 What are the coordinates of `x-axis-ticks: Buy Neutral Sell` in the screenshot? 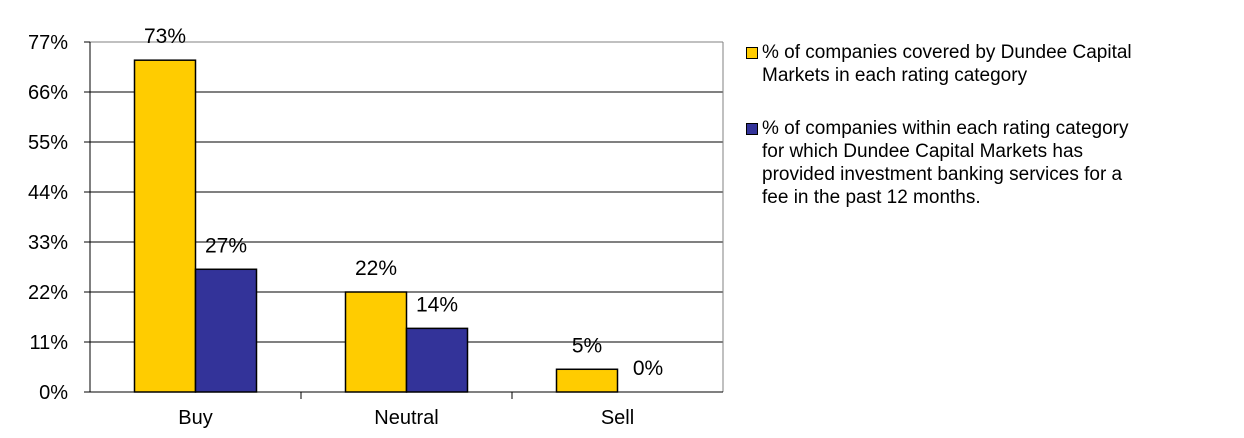 It's located at (406, 418).